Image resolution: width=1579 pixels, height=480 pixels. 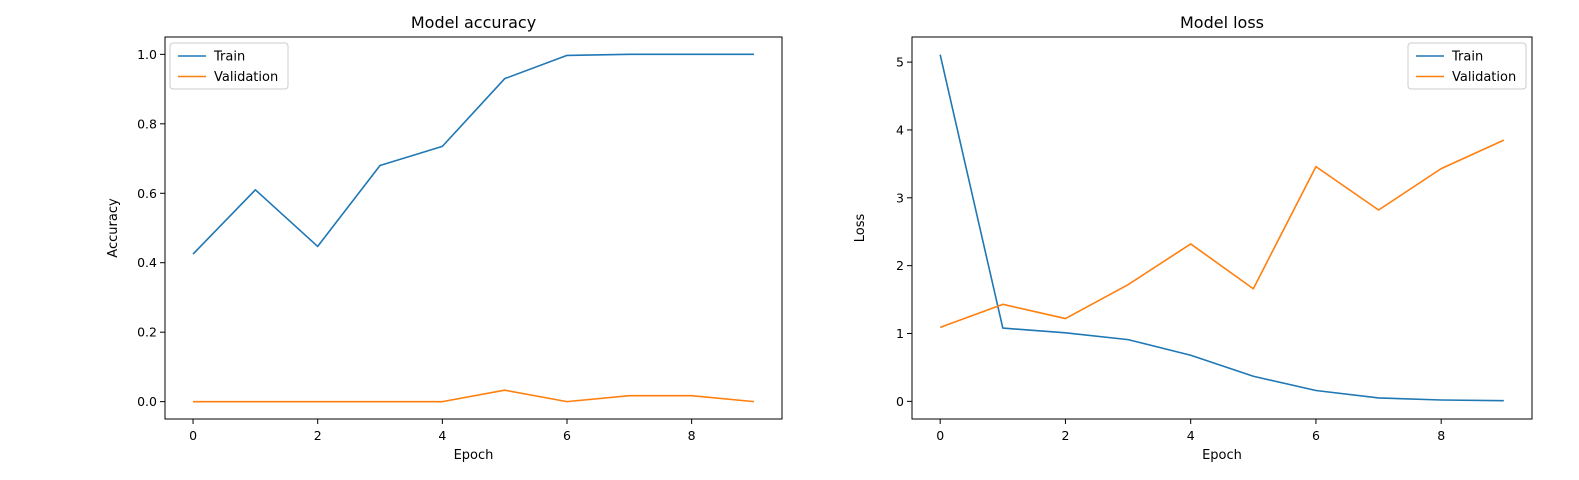 I want to click on chart-title: Model accuracy, so click(x=473, y=22).